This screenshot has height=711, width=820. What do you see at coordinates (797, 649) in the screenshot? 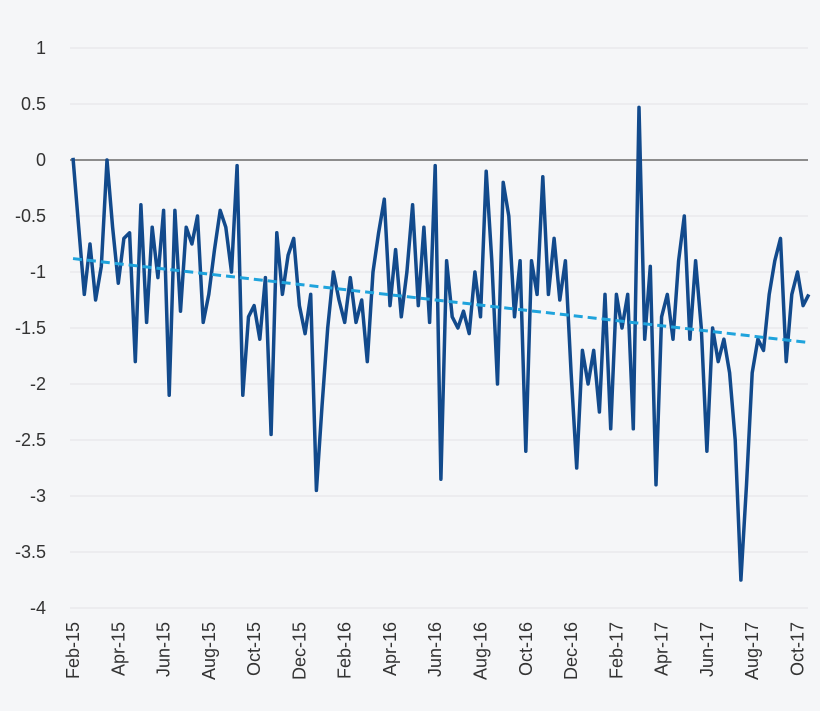
I see `x-tick-label: Oct-17` at bounding box center [797, 649].